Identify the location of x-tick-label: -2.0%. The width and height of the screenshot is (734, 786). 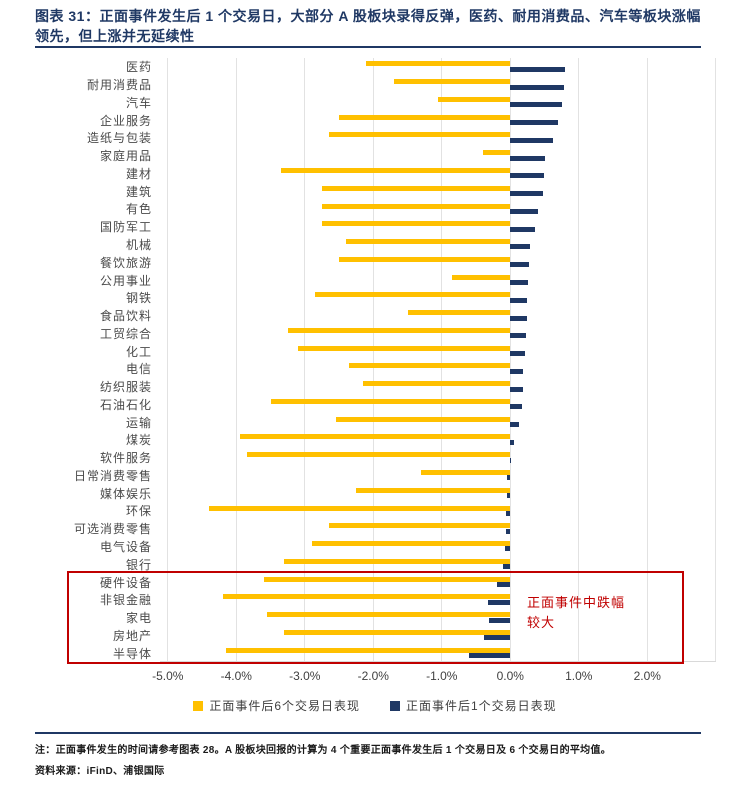
(373, 676).